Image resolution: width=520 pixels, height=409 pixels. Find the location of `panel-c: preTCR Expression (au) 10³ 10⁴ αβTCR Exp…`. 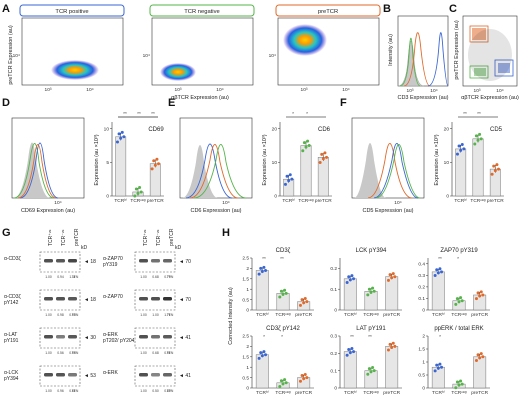

panel-c: preTCR Expression (au) 10³ 10⁴ αβTCR Exp… is located at coordinates (486, 58).